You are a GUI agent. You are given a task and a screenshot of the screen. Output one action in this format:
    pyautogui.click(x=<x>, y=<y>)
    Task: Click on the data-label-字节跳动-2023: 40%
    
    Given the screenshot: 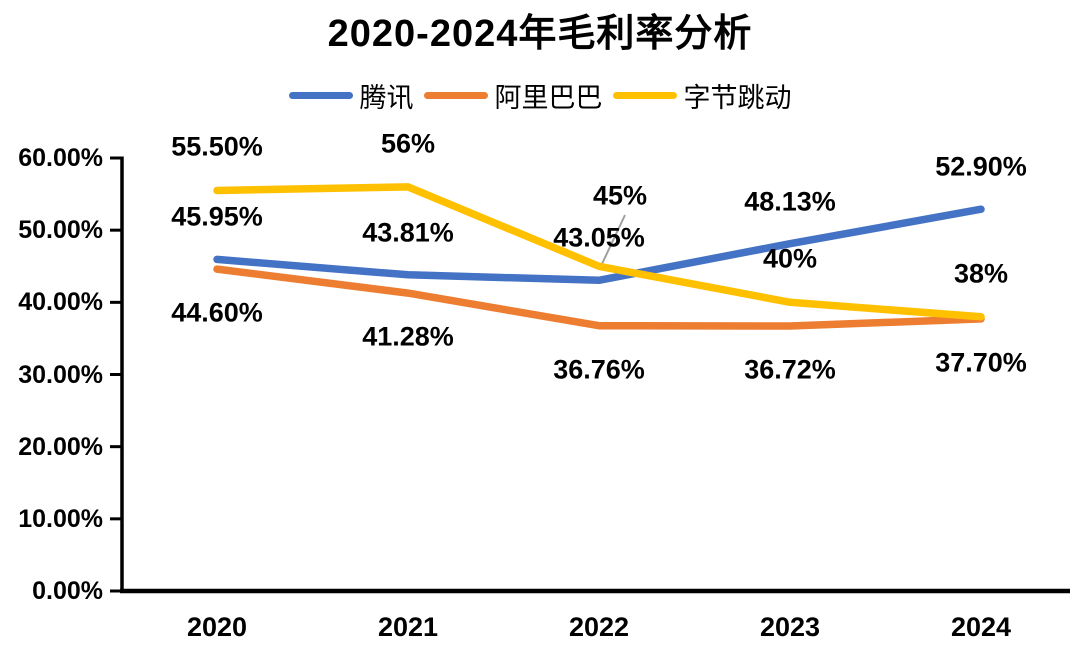 What is the action you would take?
    pyautogui.click(x=790, y=258)
    